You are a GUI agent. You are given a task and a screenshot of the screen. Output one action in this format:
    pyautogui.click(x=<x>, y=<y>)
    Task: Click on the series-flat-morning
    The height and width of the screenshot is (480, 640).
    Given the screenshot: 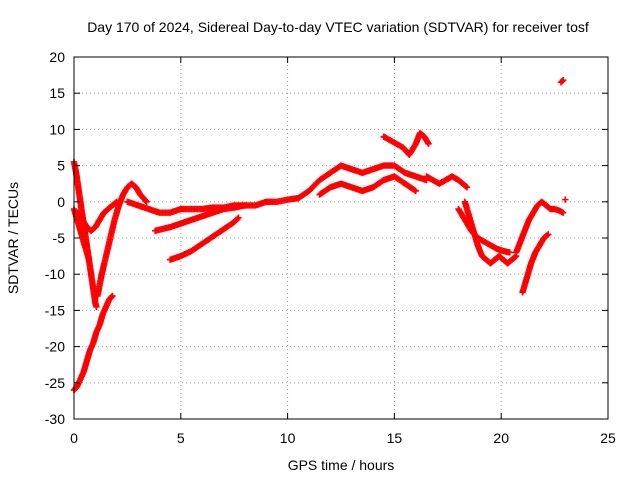 What is the action you would take?
    pyautogui.click(x=213, y=205)
    